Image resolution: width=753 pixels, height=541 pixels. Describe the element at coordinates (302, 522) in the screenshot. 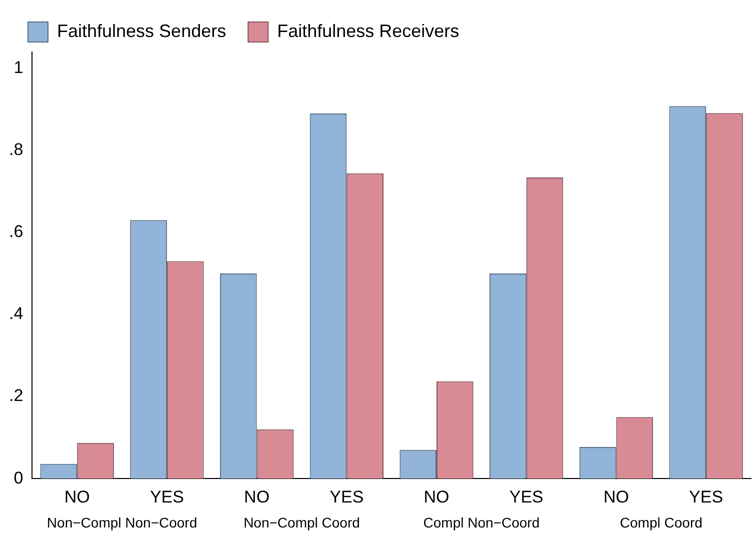

I see `text: Non−Compl Coord` at that location.